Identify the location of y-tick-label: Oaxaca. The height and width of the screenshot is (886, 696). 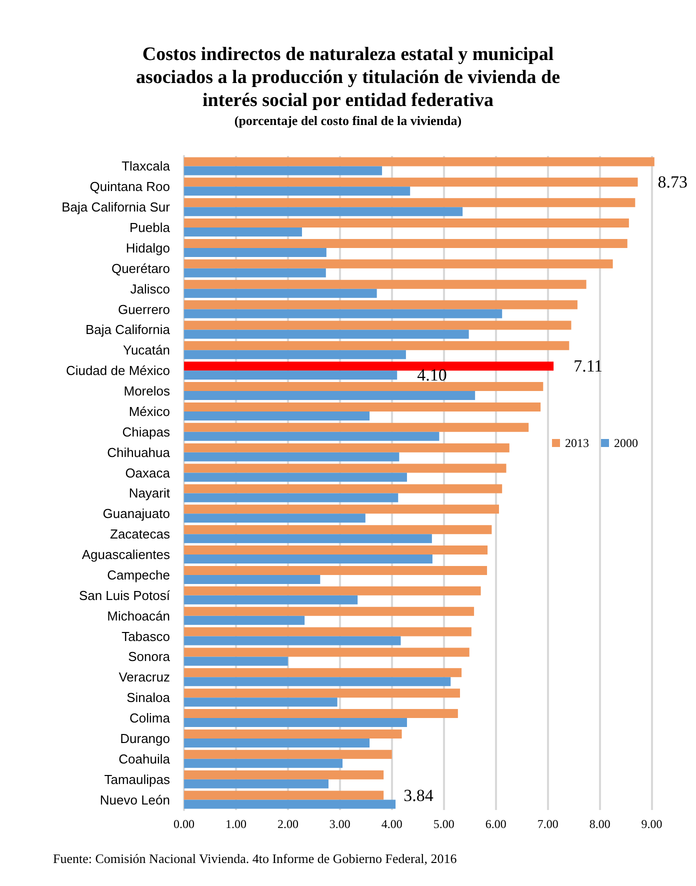
(148, 472).